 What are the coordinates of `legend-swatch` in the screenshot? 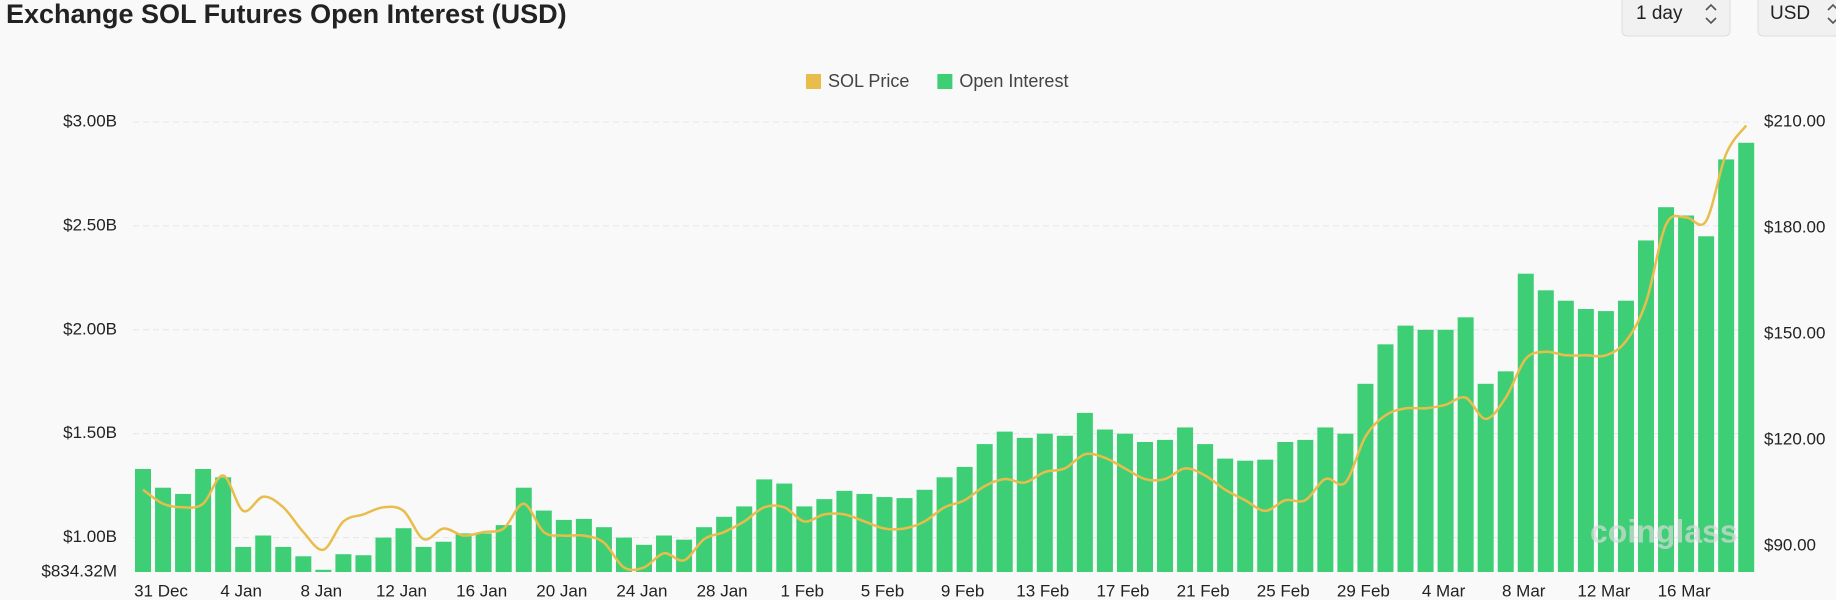 It's located at (945, 81).